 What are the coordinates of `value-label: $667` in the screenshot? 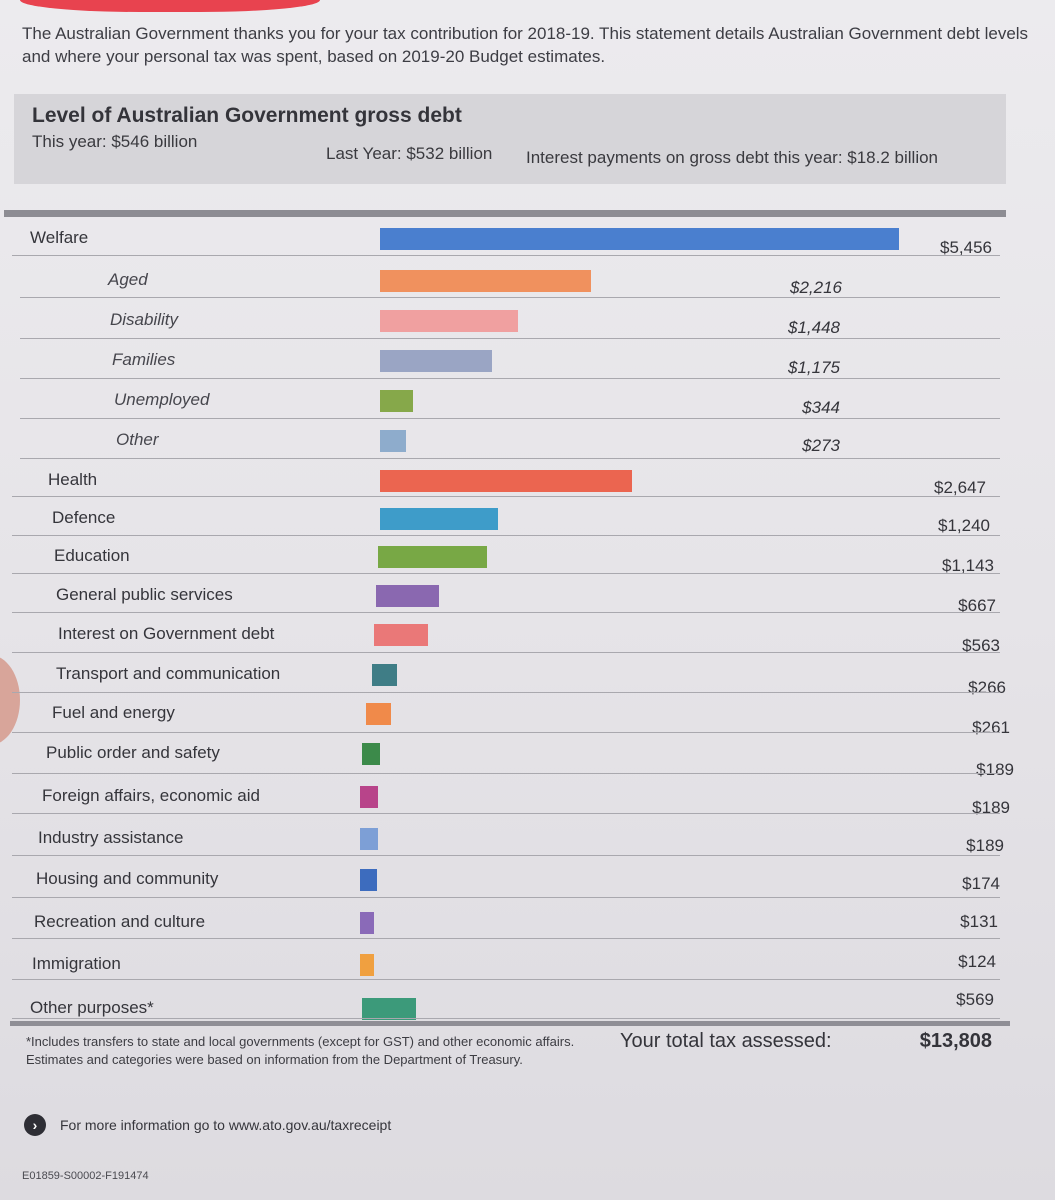 It's located at (977, 605).